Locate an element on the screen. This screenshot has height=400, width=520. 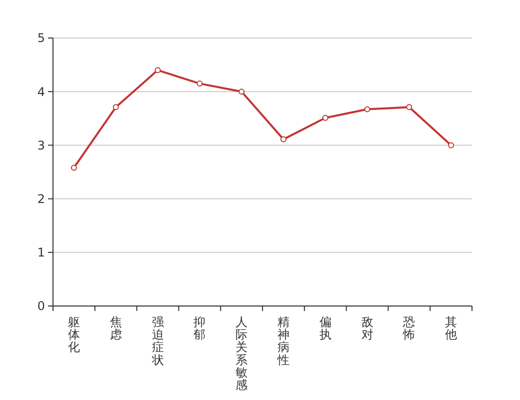
y-tick-label: 0 is located at coordinates (41, 306).